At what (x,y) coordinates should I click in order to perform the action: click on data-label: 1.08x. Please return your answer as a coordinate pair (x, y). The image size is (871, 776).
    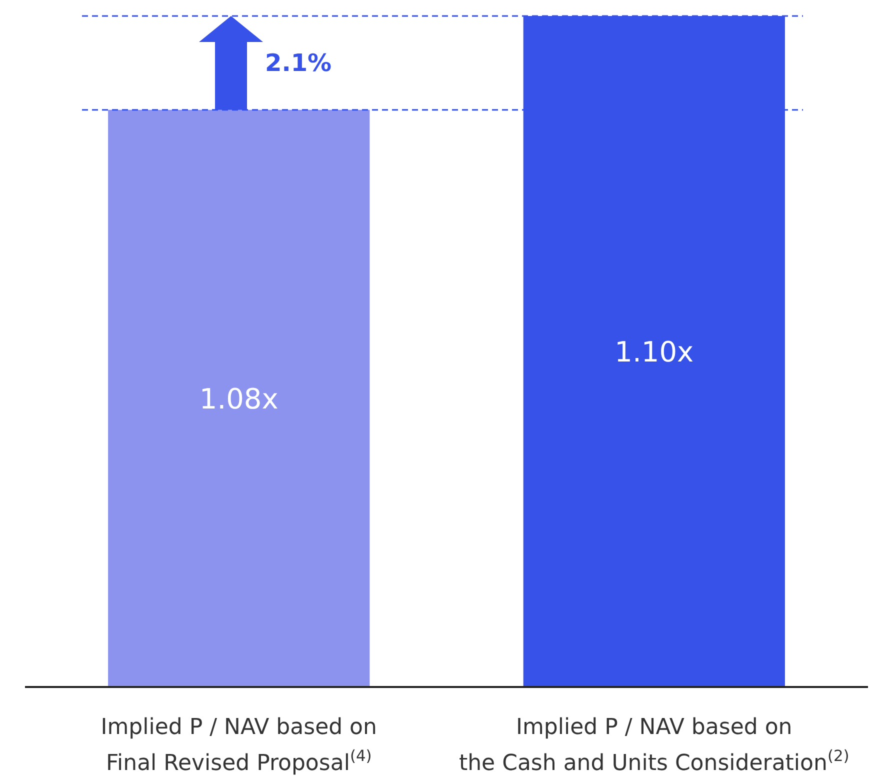
    Looking at the image, I should click on (238, 399).